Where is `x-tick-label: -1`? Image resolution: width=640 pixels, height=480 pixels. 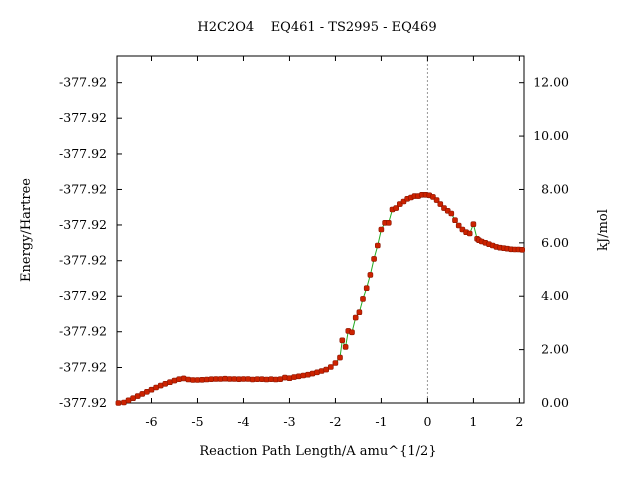 x-tick-label: -1 is located at coordinates (381, 421).